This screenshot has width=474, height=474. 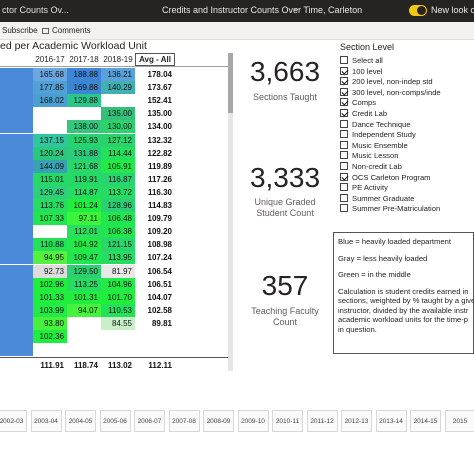 I want to click on column-header-avg: Avg - All, so click(x=155, y=59).